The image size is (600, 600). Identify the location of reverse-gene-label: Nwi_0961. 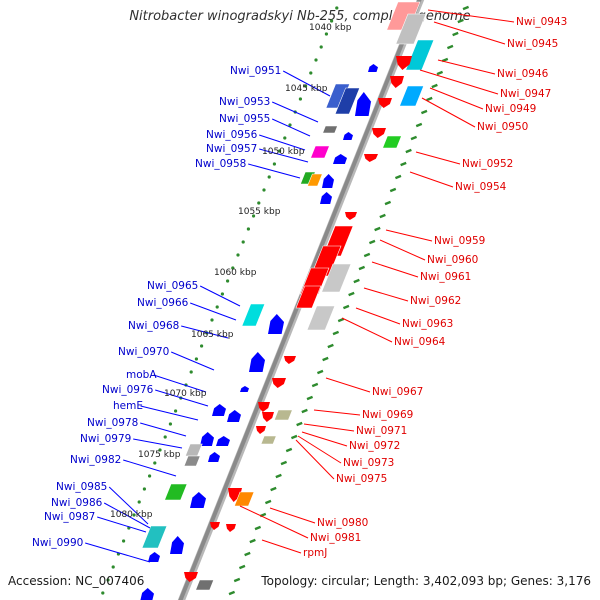
(445, 277).